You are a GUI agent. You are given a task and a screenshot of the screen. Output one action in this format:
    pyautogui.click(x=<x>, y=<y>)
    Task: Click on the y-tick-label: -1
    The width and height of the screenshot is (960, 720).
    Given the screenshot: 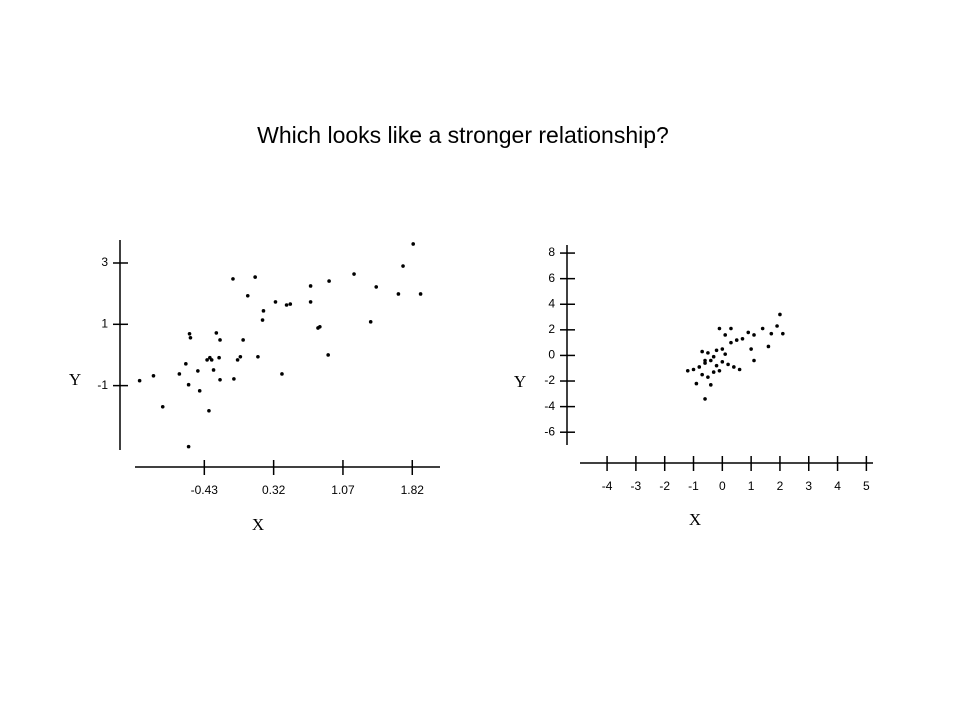 What is the action you would take?
    pyautogui.click(x=102, y=385)
    